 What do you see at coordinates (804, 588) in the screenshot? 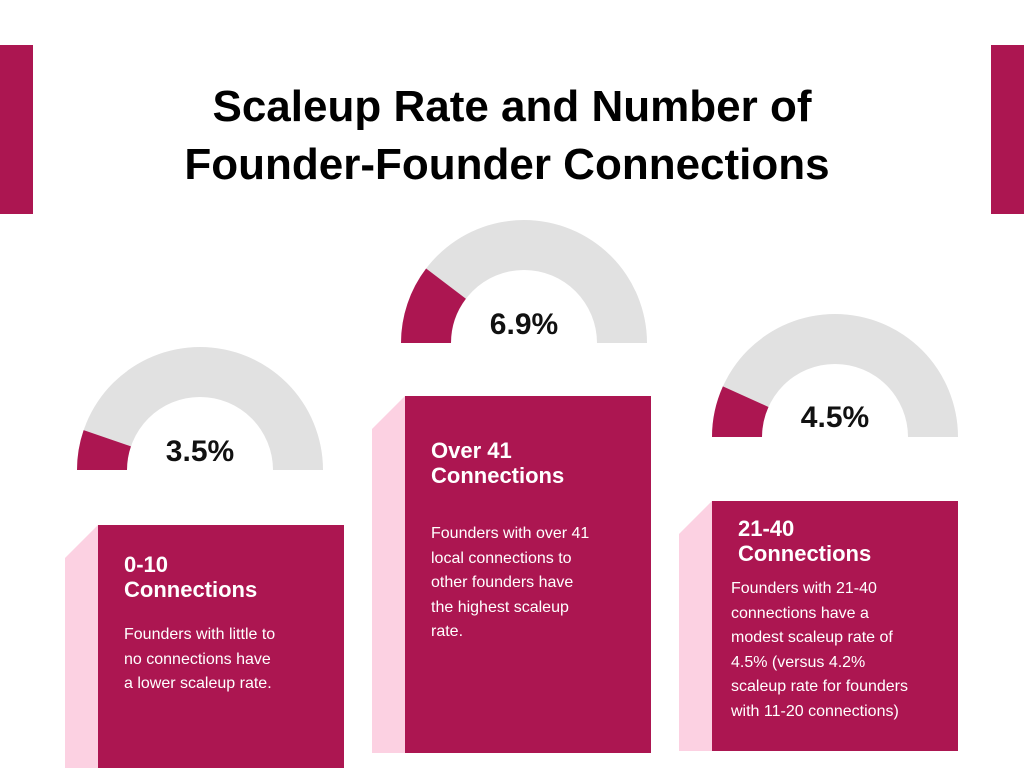
I see `description-line: Founders with 21-40` at bounding box center [804, 588].